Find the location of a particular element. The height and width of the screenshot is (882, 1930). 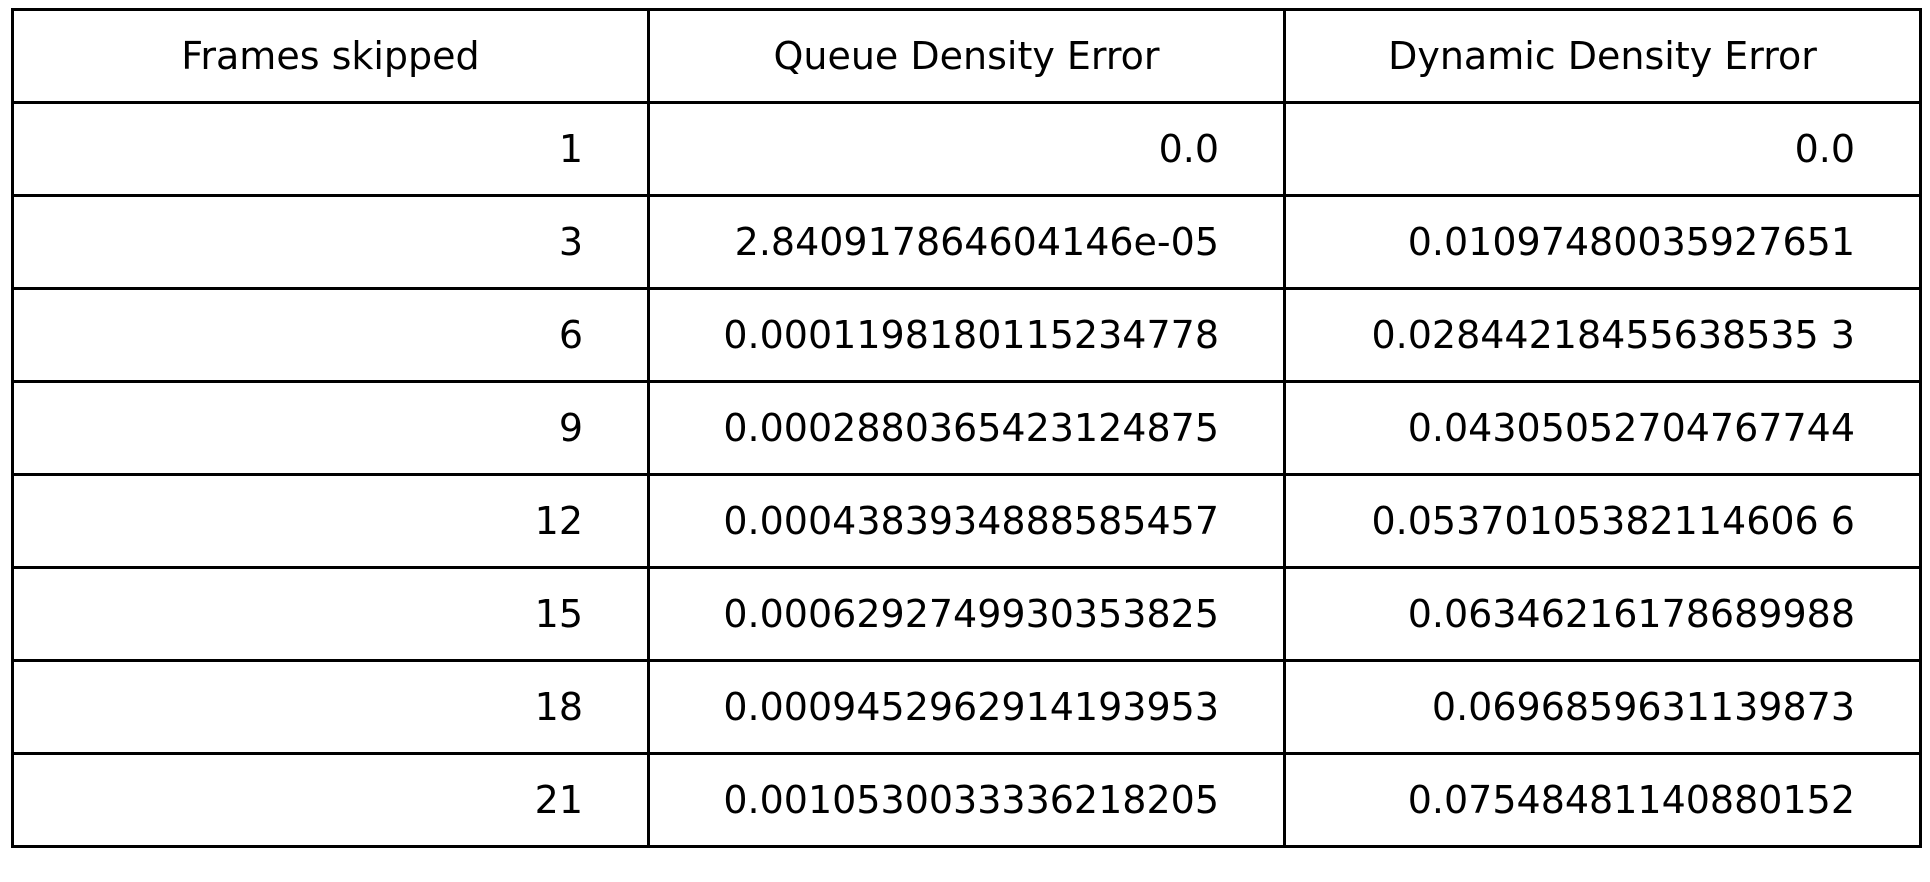

cell-queue-density-error: 0.0004383934888585457 is located at coordinates (966, 521).